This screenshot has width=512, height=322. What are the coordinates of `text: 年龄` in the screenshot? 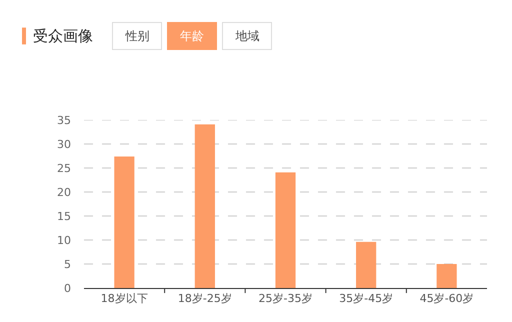 It's located at (192, 36).